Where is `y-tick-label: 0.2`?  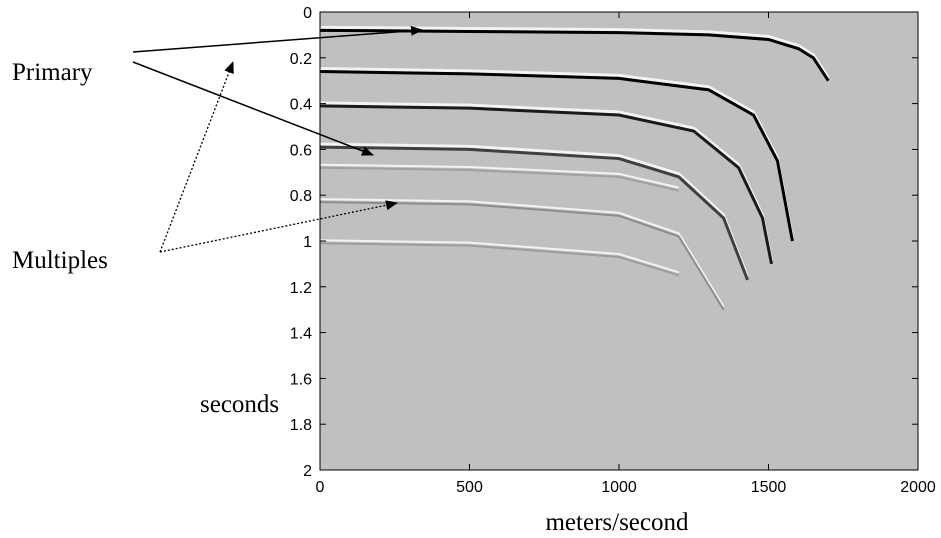
y-tick-label: 0.2 is located at coordinates (301, 59).